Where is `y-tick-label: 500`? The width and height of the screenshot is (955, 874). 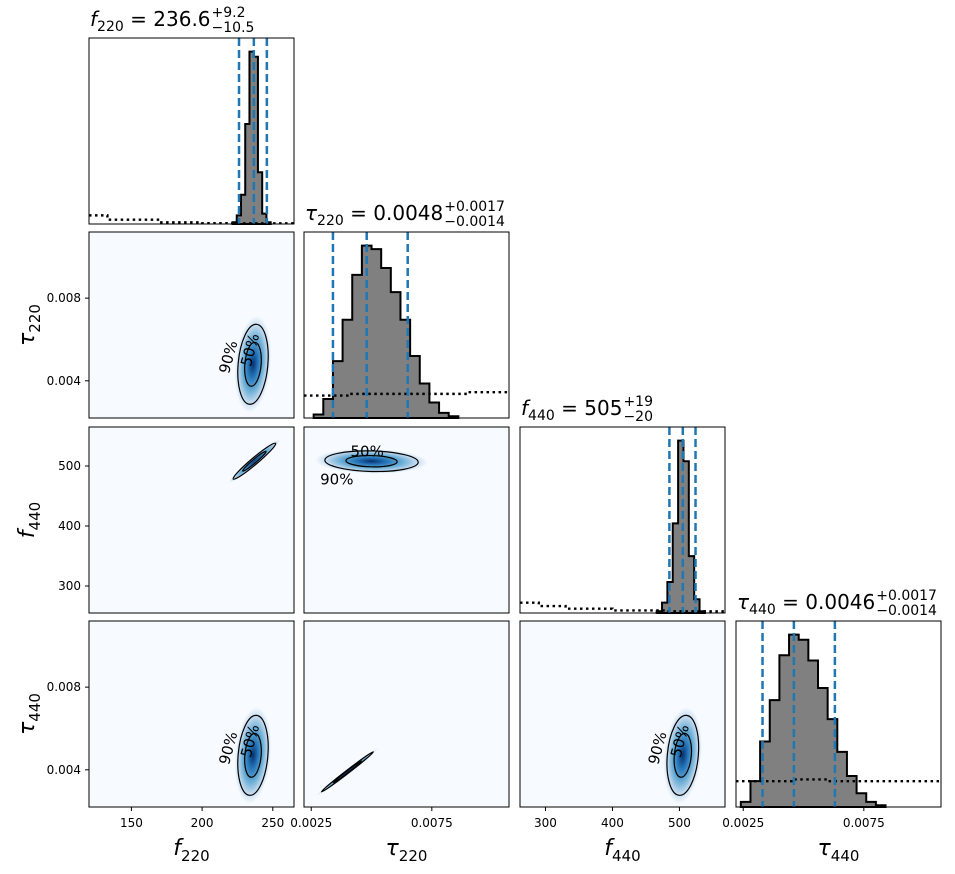 y-tick-label: 500 is located at coordinates (69, 466).